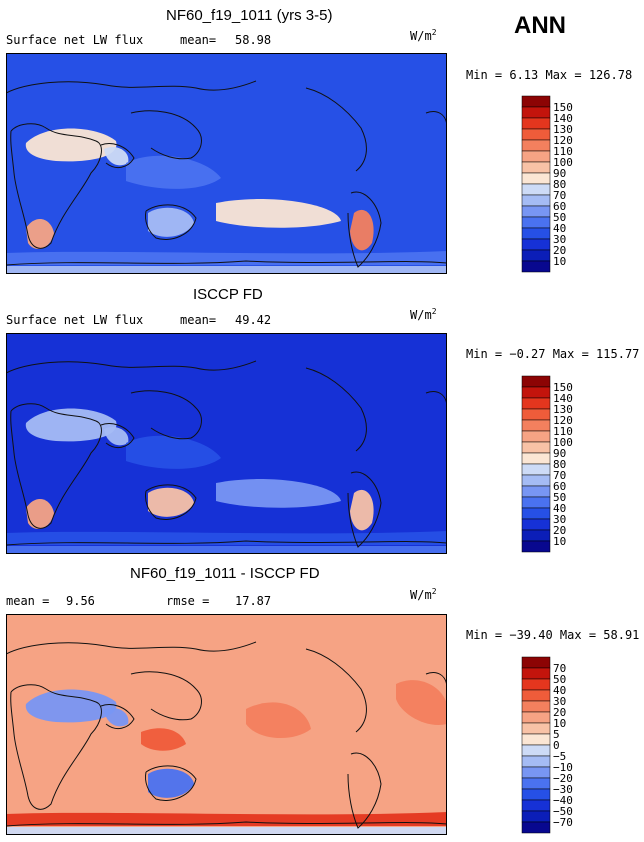 The width and height of the screenshot is (644, 842). What do you see at coordinates (559, 173) in the screenshot?
I see `colorbar-tick-label: 90` at bounding box center [559, 173].